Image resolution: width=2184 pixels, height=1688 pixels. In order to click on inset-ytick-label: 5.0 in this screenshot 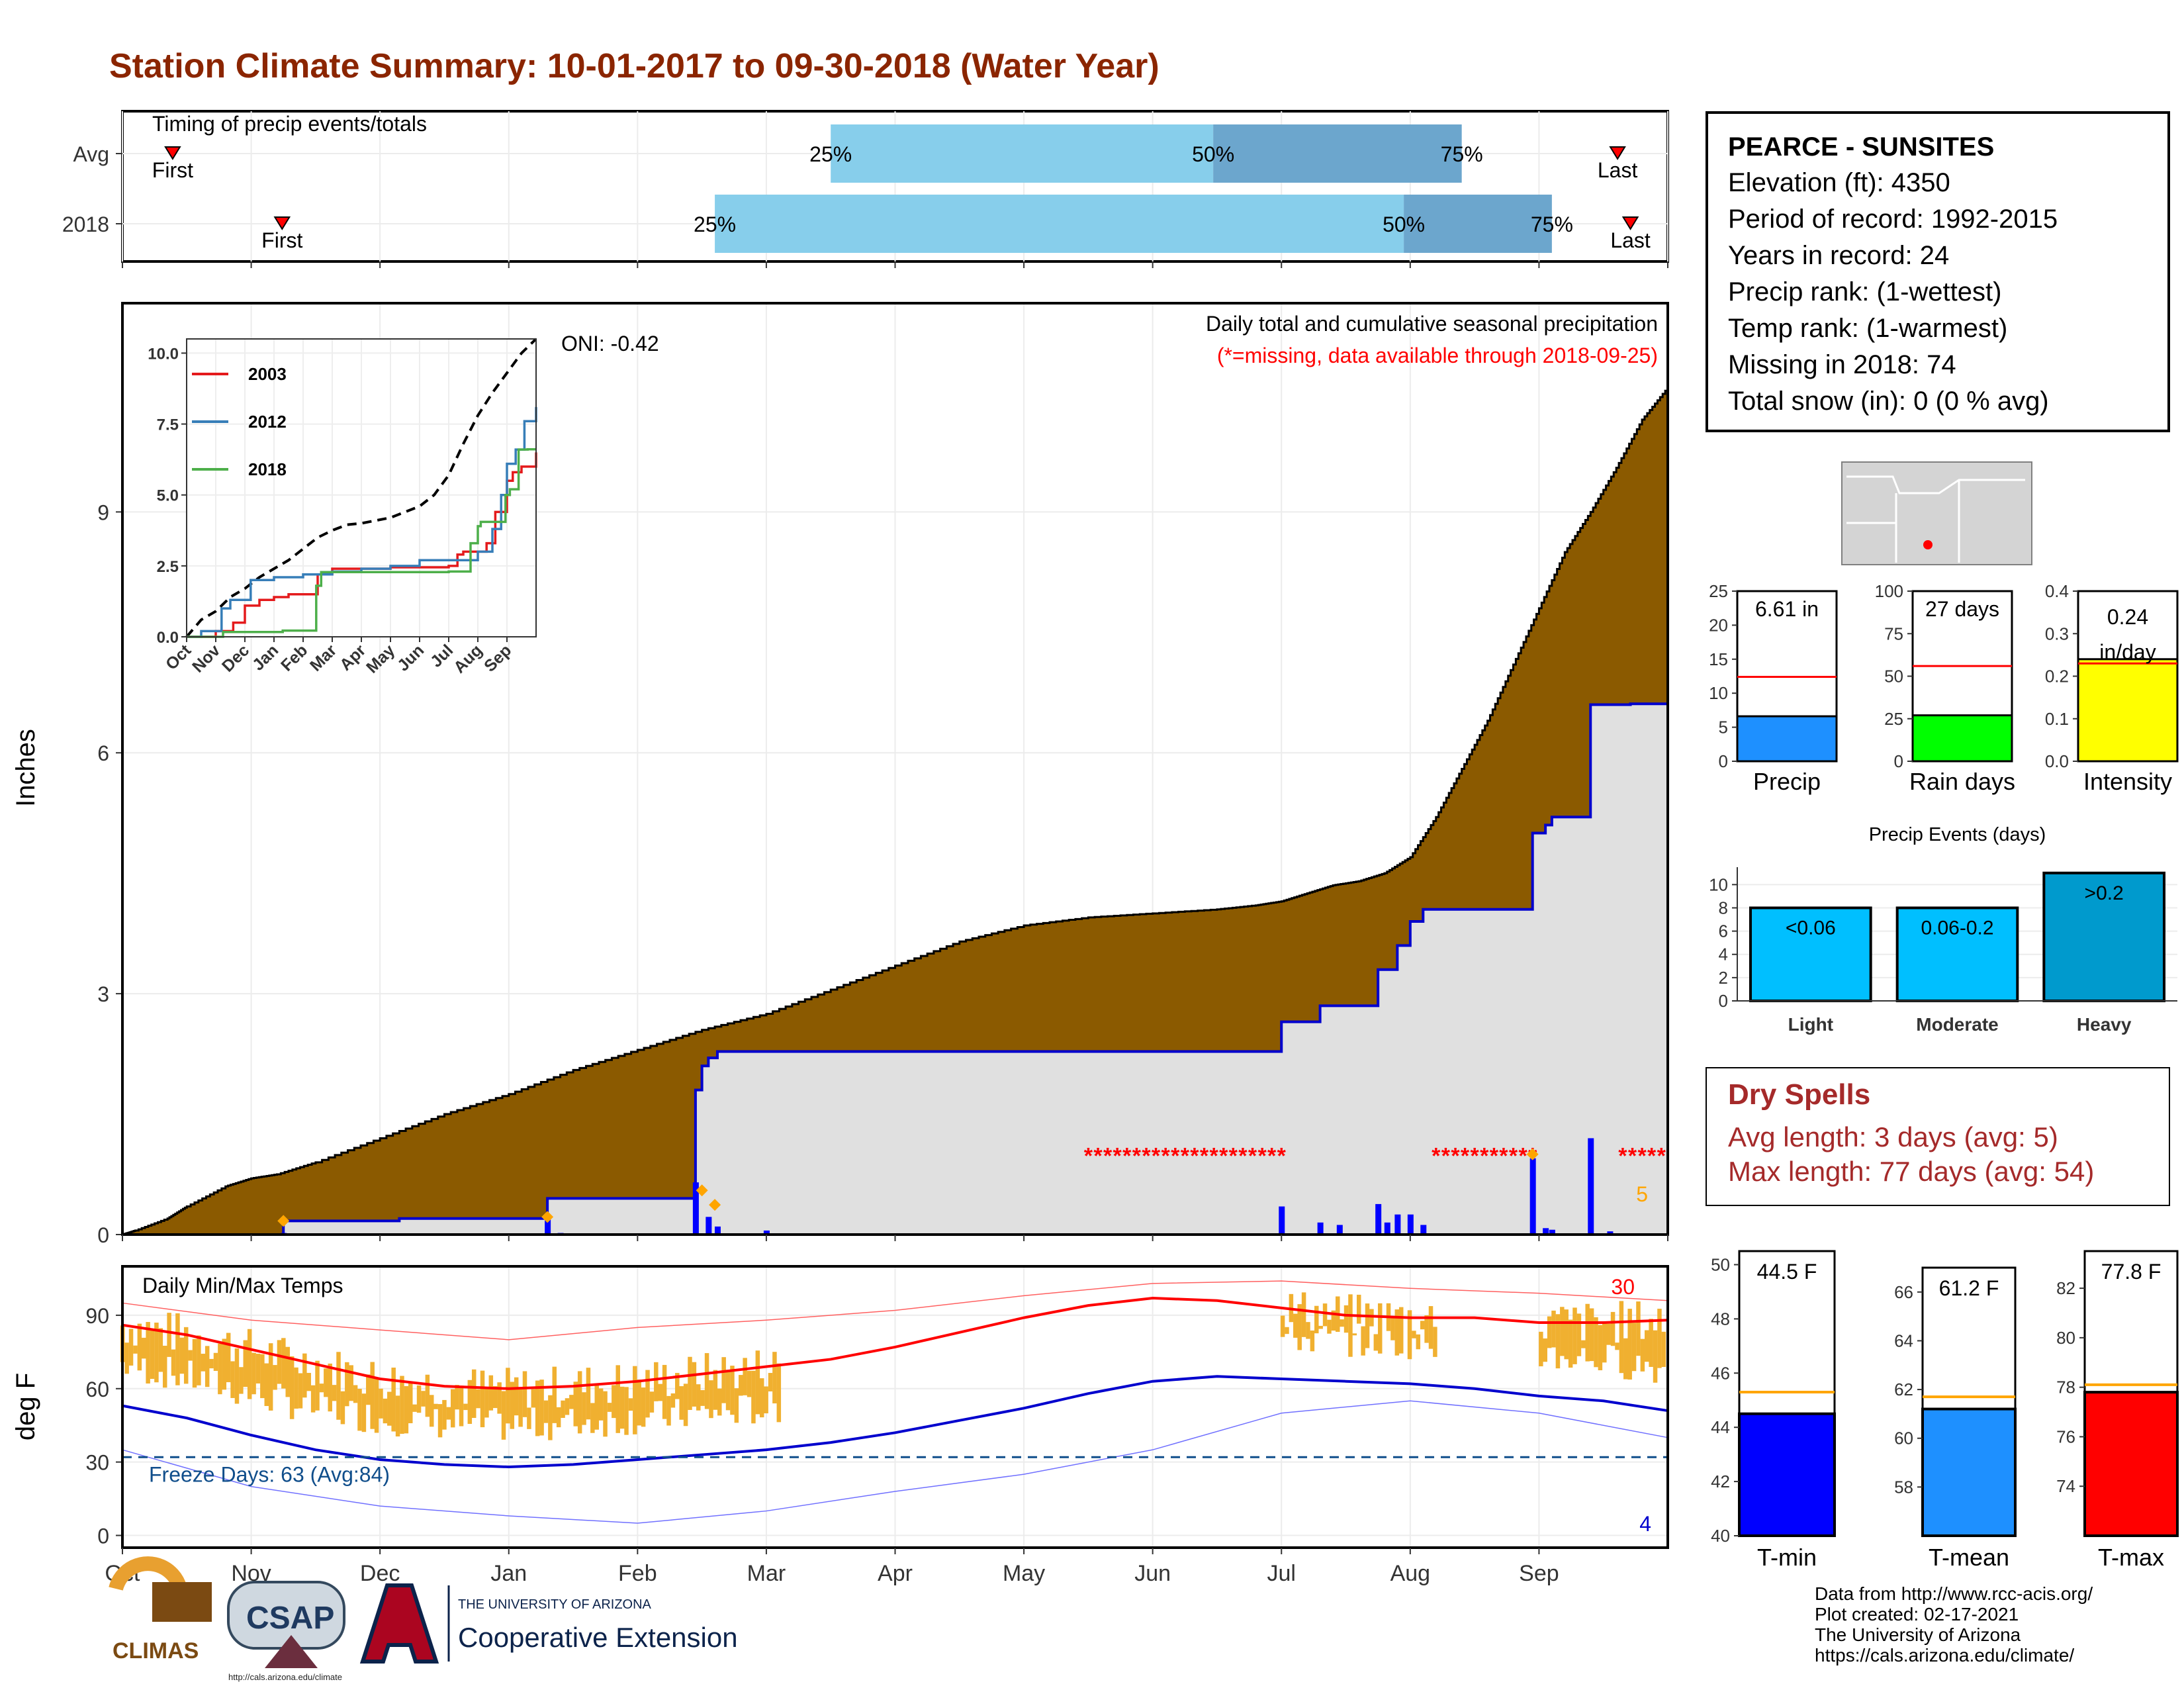, I will do `click(168, 496)`.